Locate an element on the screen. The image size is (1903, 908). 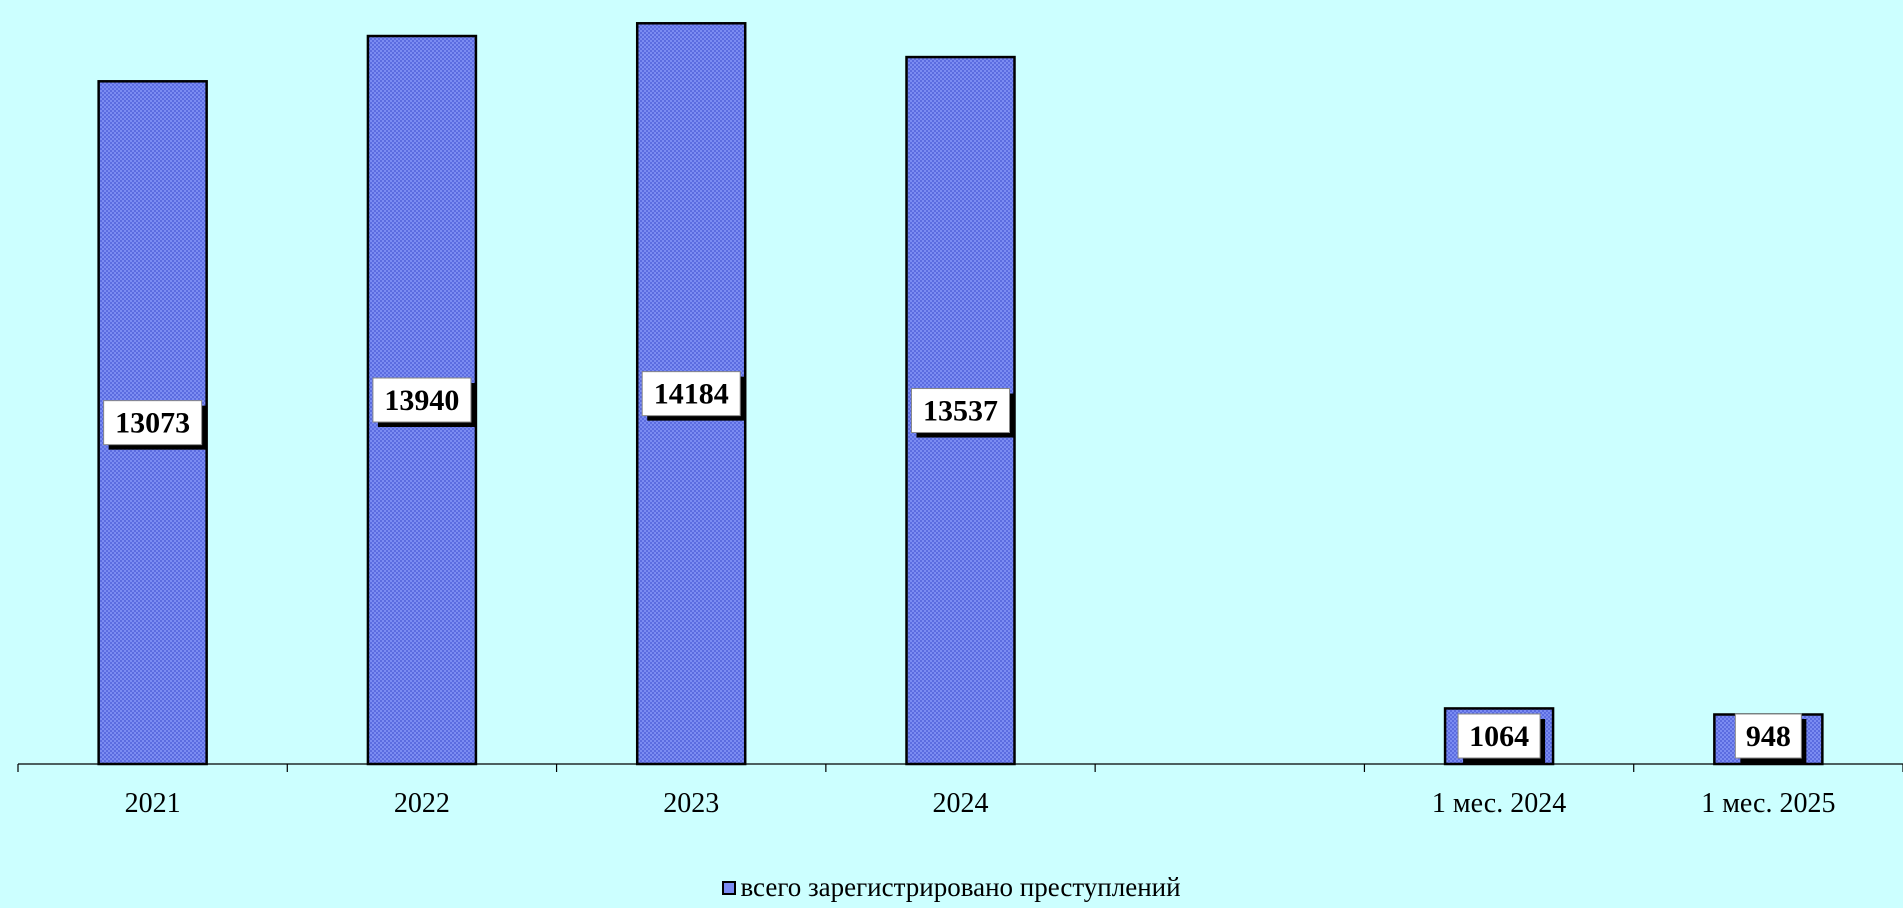
x-tick-label: 2023 is located at coordinates (691, 803).